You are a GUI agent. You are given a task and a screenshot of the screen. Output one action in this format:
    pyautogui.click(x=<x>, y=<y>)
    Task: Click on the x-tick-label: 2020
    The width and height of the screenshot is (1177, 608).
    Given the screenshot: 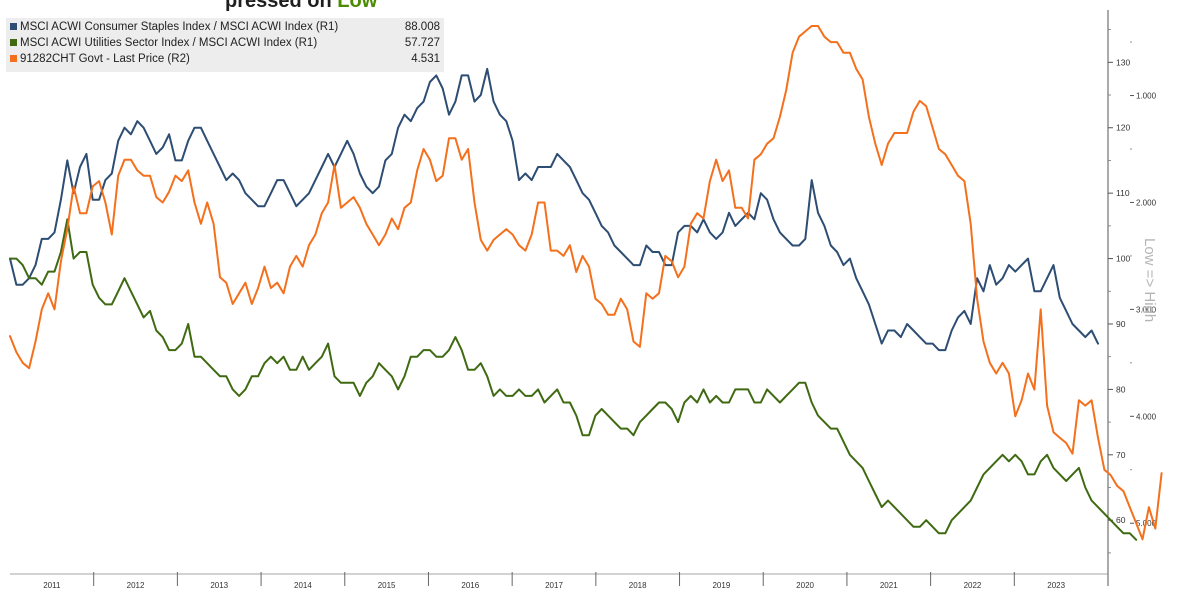 What is the action you would take?
    pyautogui.click(x=805, y=585)
    